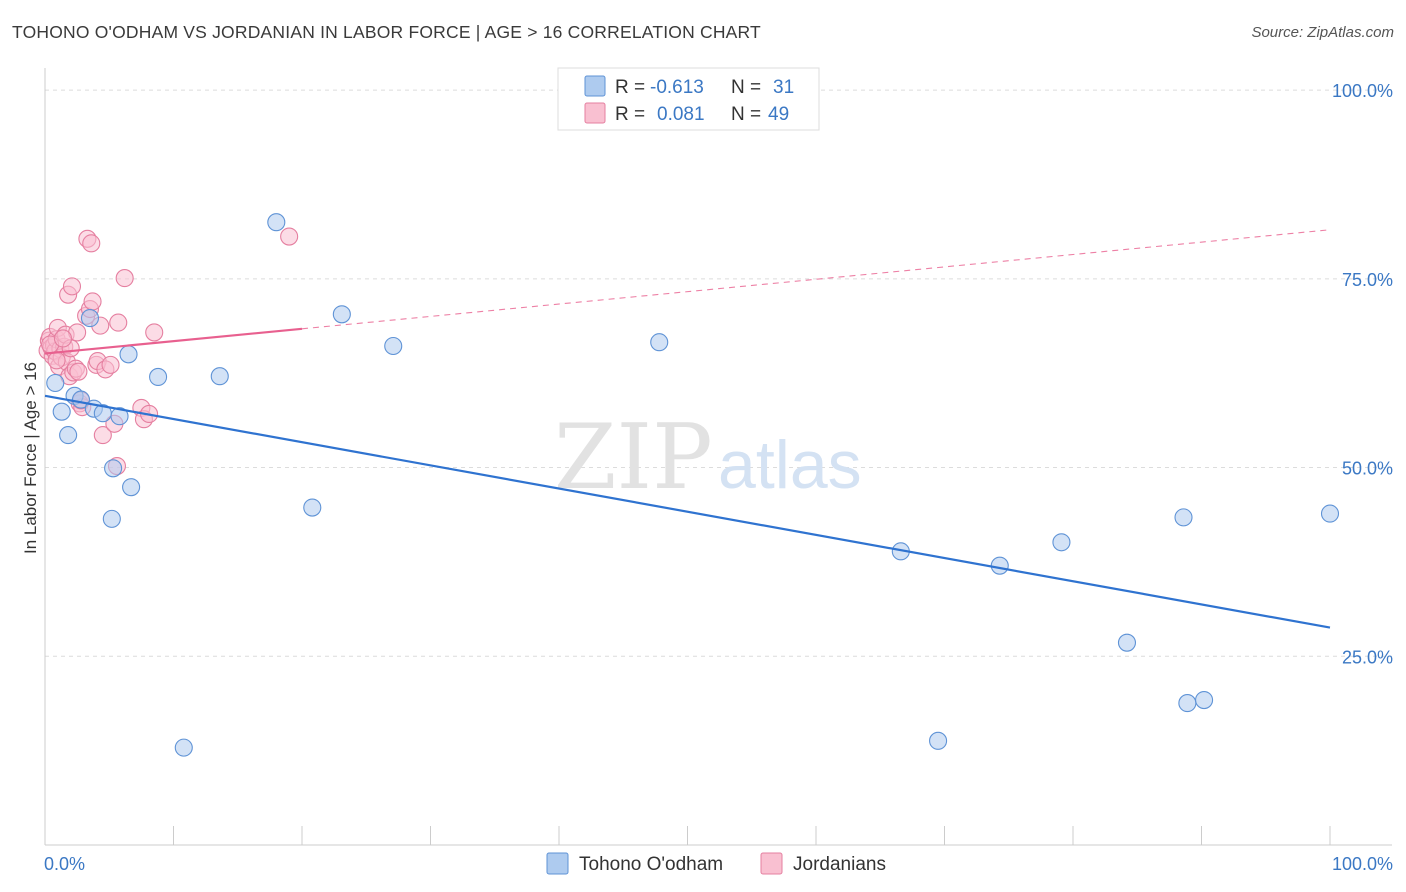 This screenshot has width=1406, height=892. I want to click on legend-swatch-tohono, so click(595, 86).